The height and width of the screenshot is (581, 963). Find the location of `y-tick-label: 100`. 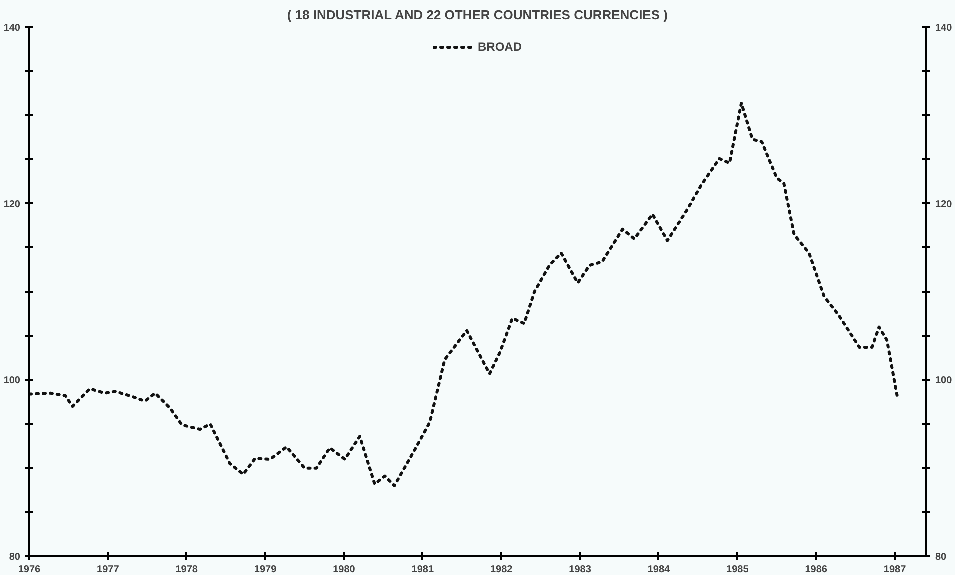

y-tick-label: 100 is located at coordinates (12, 381).